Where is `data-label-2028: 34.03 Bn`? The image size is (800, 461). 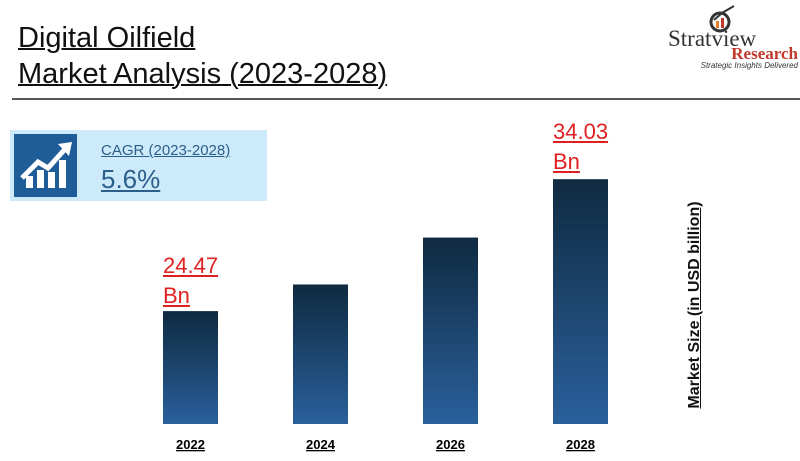
data-label-2028: 34.03 Bn is located at coordinates (581, 146).